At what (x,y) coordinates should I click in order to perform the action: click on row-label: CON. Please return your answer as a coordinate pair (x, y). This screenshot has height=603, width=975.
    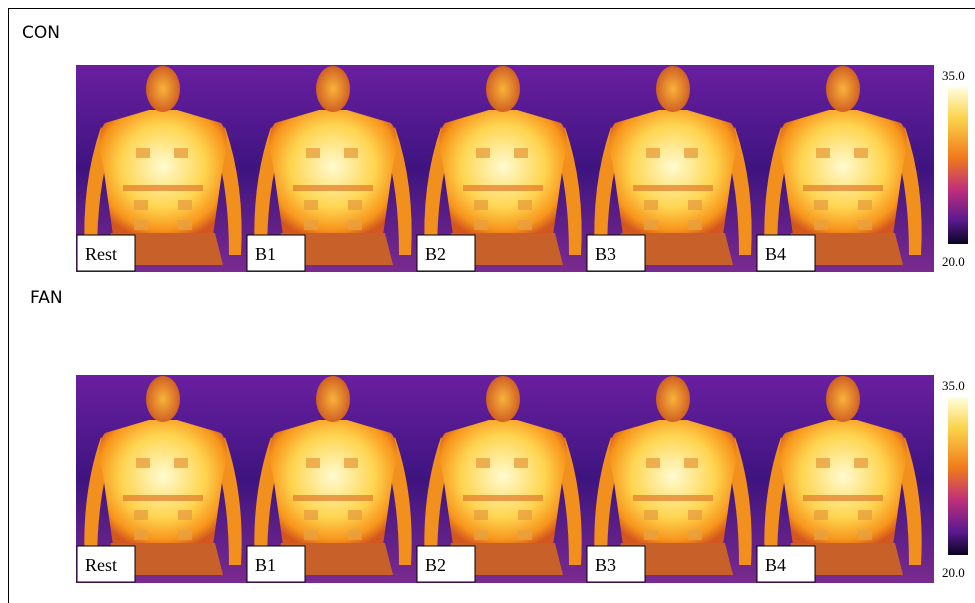
    Looking at the image, I should click on (41, 33).